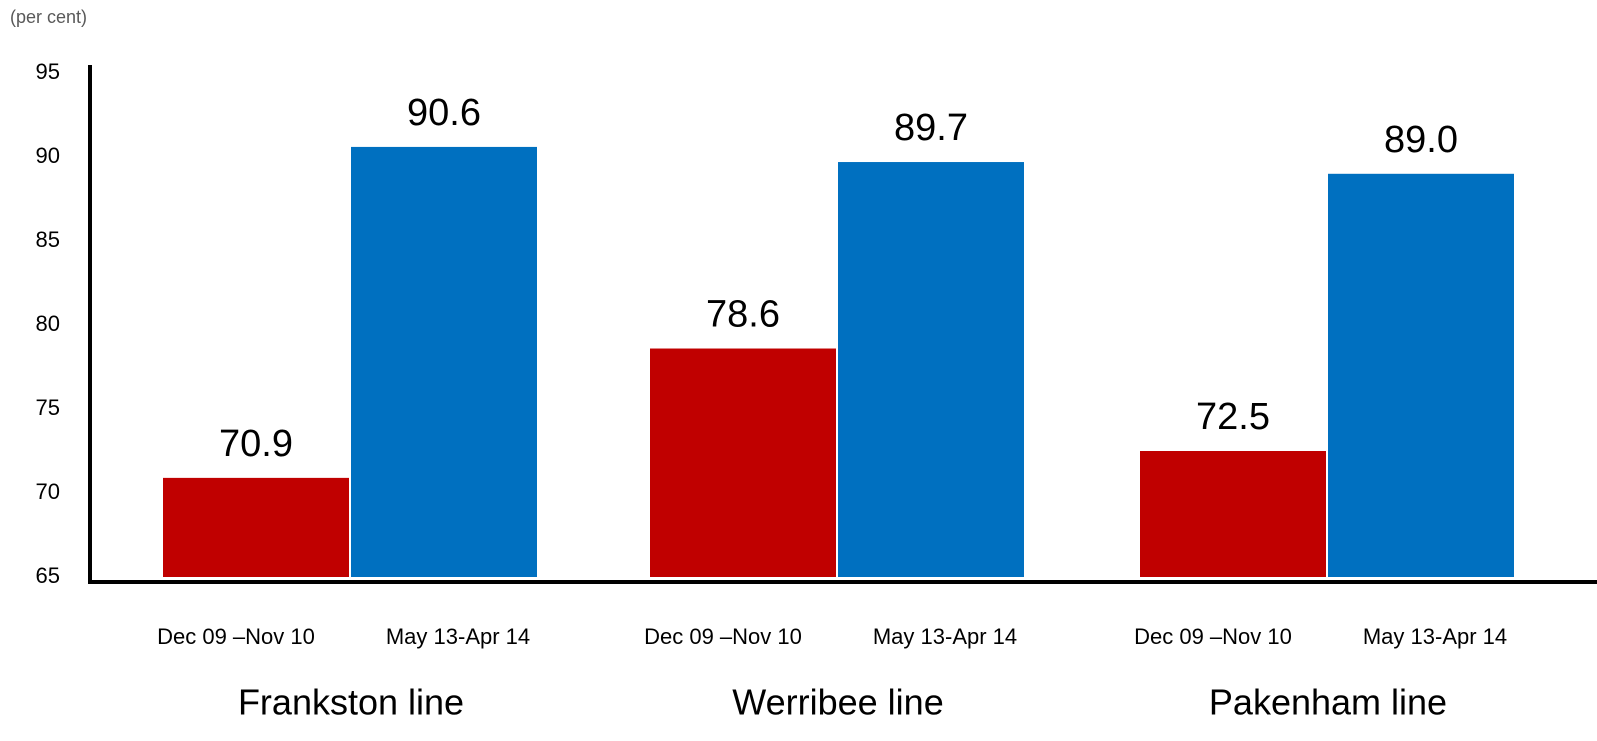 The width and height of the screenshot is (1597, 741). What do you see at coordinates (48, 71) in the screenshot?
I see `y-tick-label: 95` at bounding box center [48, 71].